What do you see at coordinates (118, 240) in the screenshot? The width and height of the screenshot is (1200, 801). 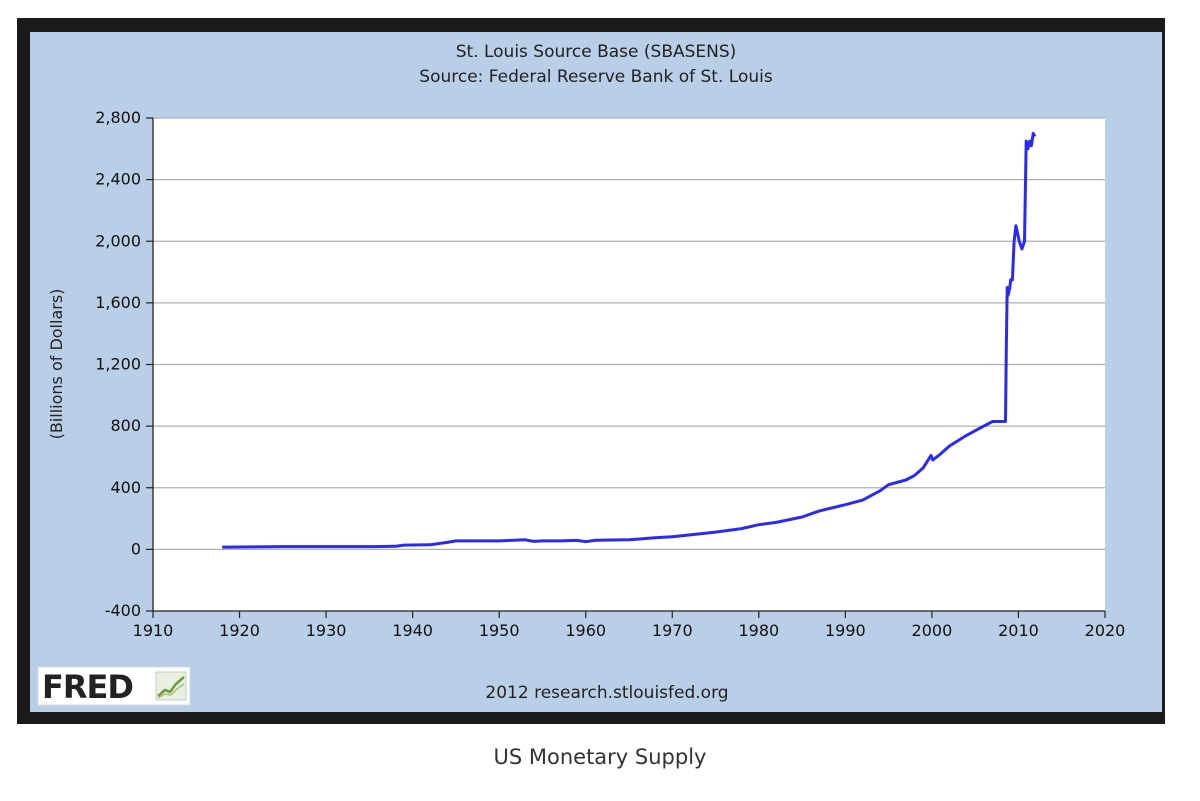 I see `y-tick-label: 2,000` at bounding box center [118, 240].